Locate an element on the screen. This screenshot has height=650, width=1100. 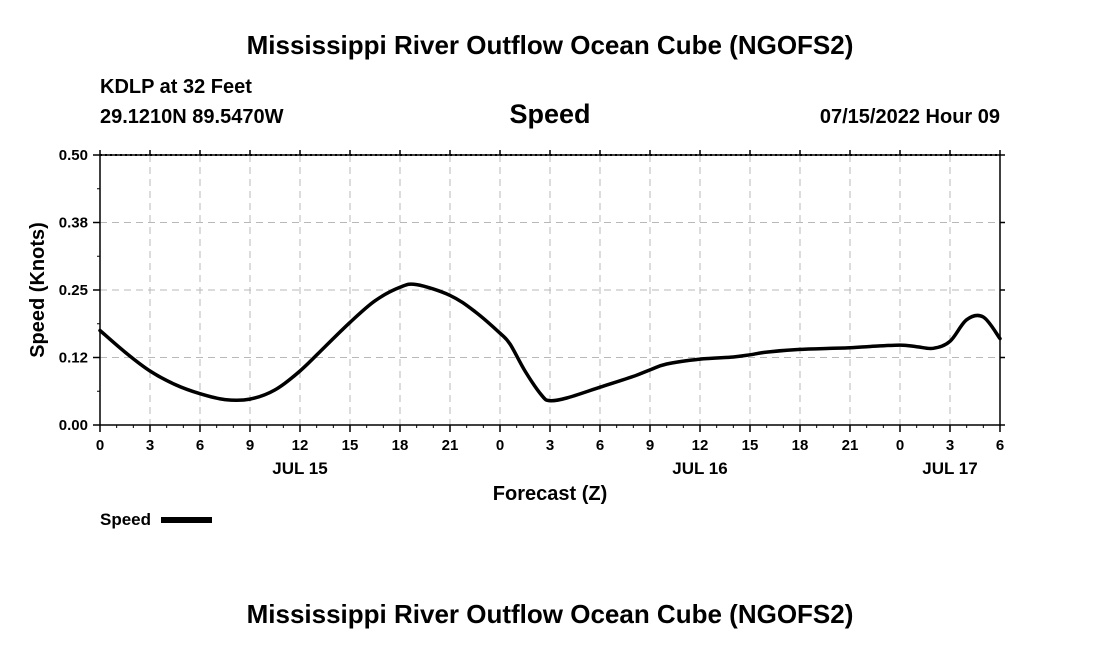
date-label: JUL 15 is located at coordinates (299, 468).